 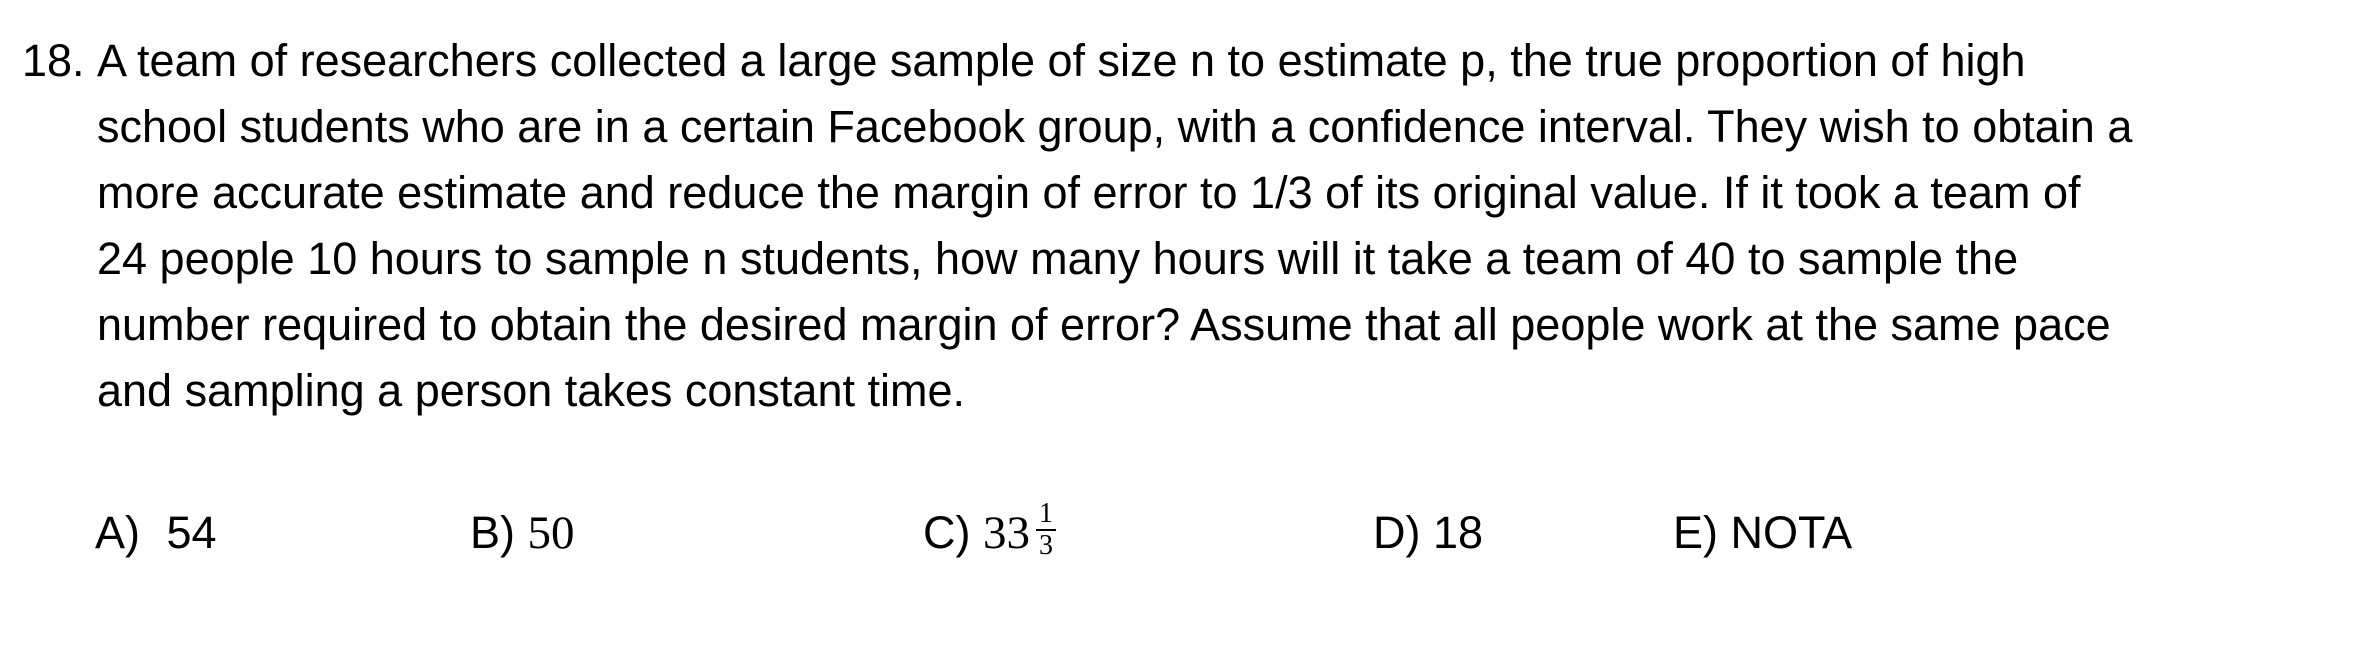 I want to click on choice-b-value: 50, so click(x=551, y=533).